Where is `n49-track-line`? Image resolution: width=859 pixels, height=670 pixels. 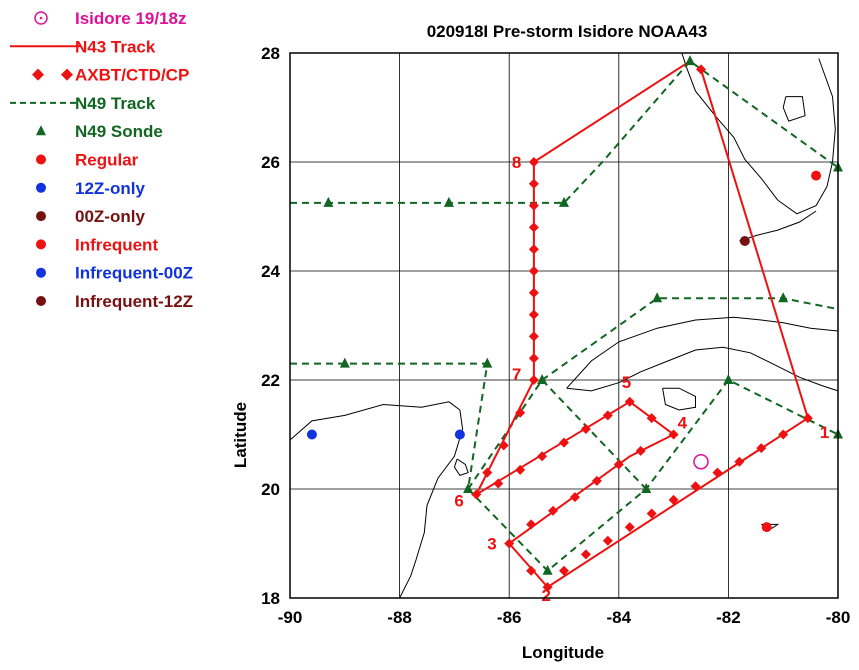 n49-track-line is located at coordinates (690, 339).